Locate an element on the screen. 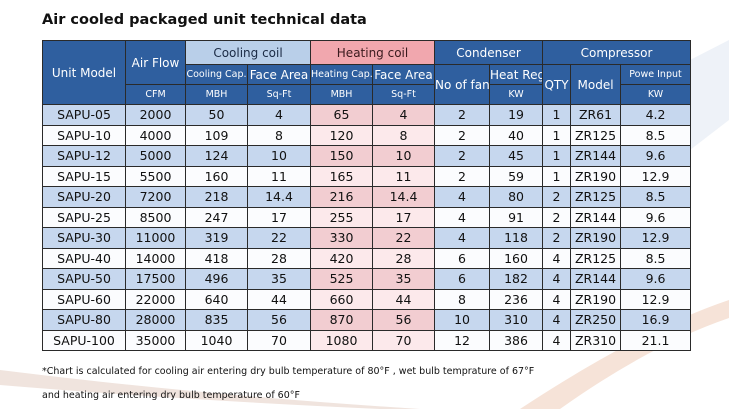  data-cell: 17500 is located at coordinates (155, 279).